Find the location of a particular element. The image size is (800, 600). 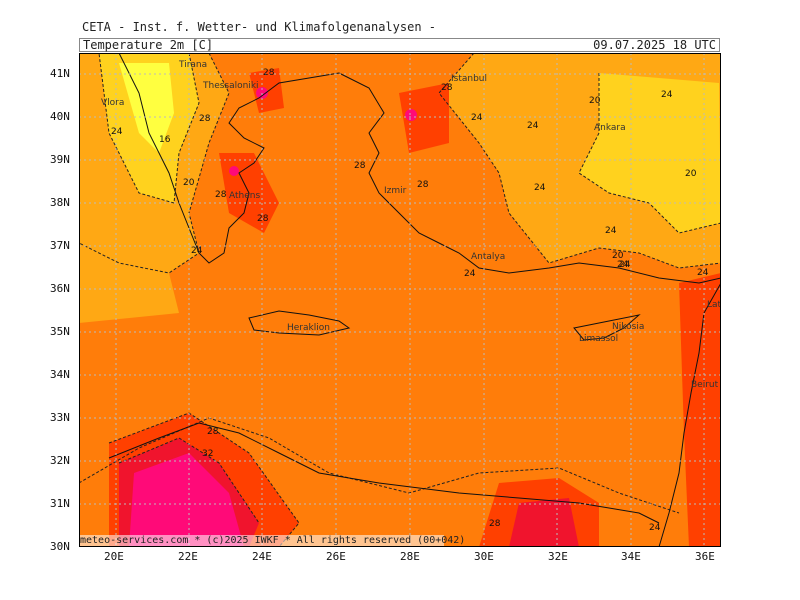

lon-label: 30E is located at coordinates (484, 556).